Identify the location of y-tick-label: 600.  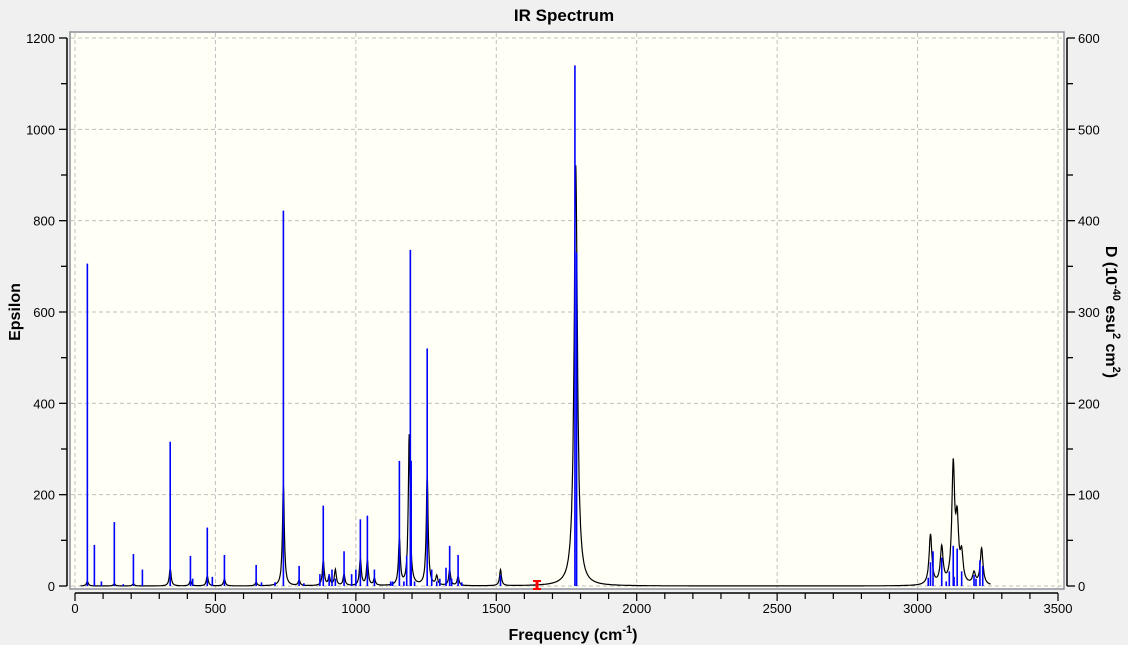
(44, 312).